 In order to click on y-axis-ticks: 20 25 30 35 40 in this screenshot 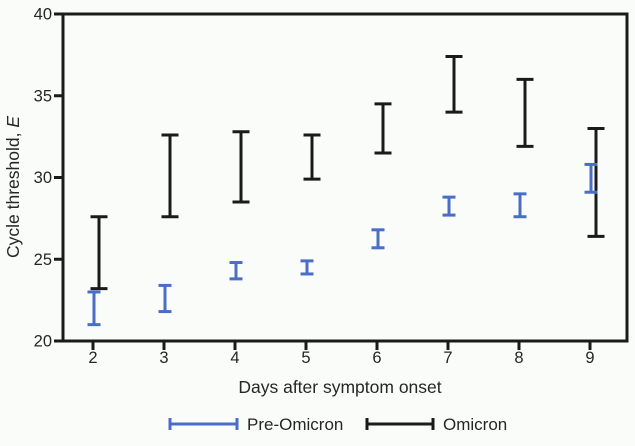, I will do `click(48, 178)`.